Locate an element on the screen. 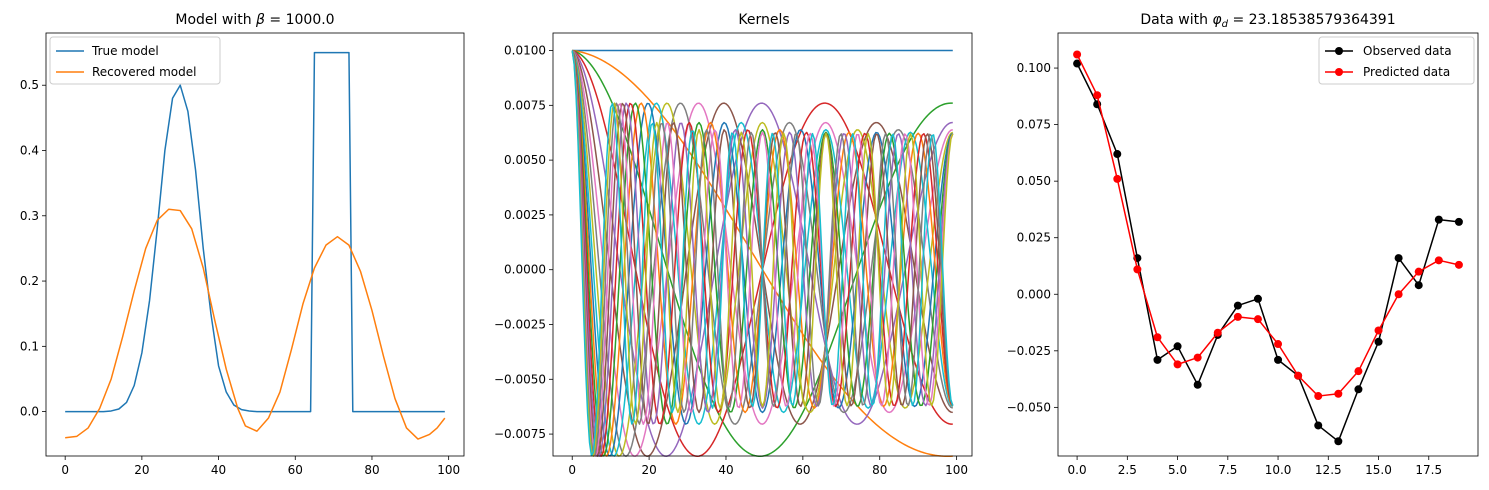 Image resolution: width=1489 pixels, height=490 pixels. data-title-phi-symbol: φ is located at coordinates (1217, 20).